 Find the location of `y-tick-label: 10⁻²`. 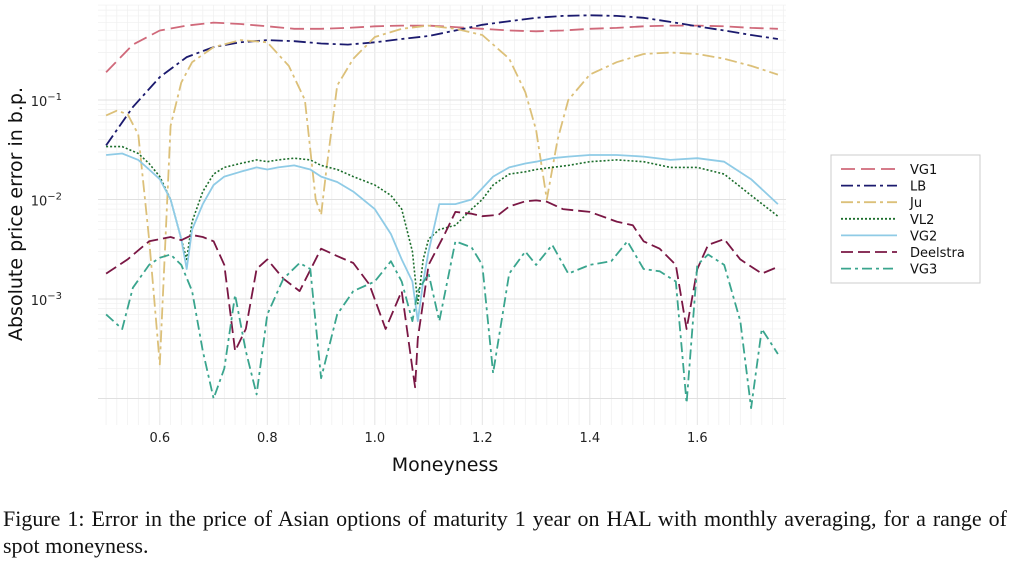

y-tick-label: 10⁻² is located at coordinates (46, 201).